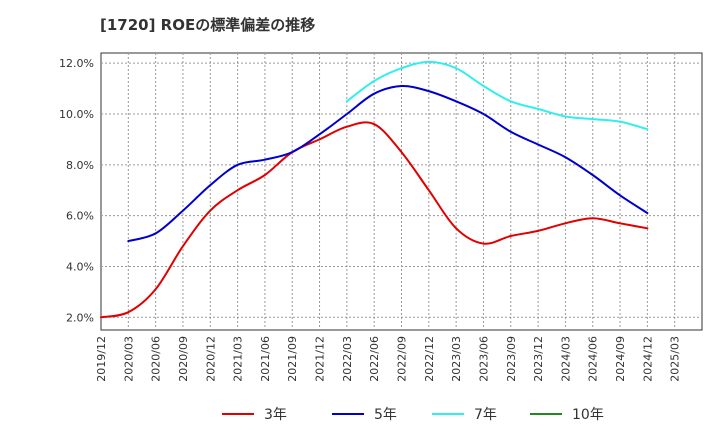 The image size is (720, 440). Describe the element at coordinates (101, 359) in the screenshot. I see `x-tick-label: 2019/12` at that location.